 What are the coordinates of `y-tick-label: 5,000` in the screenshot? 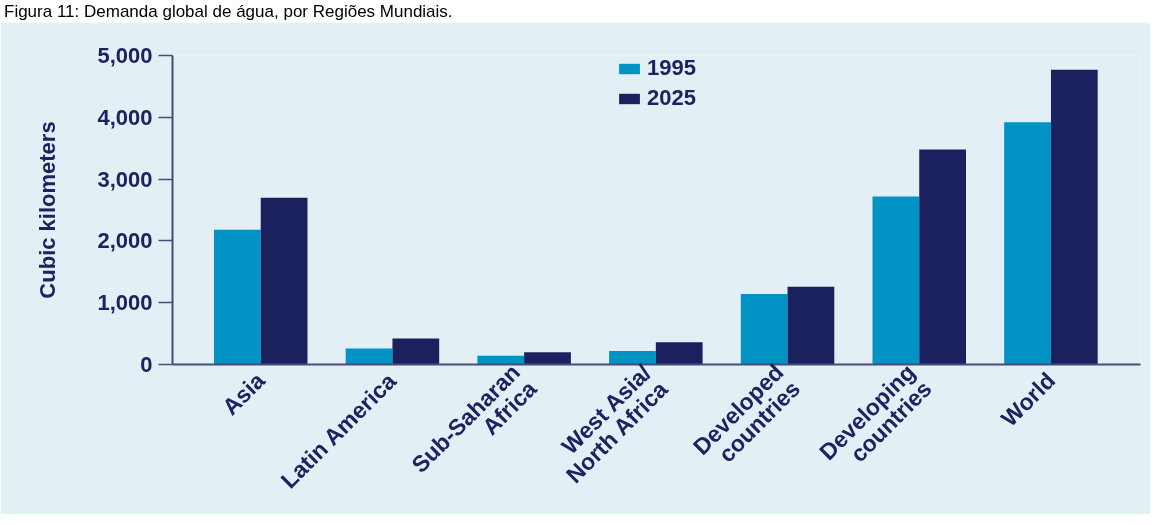 It's located at (125, 55).